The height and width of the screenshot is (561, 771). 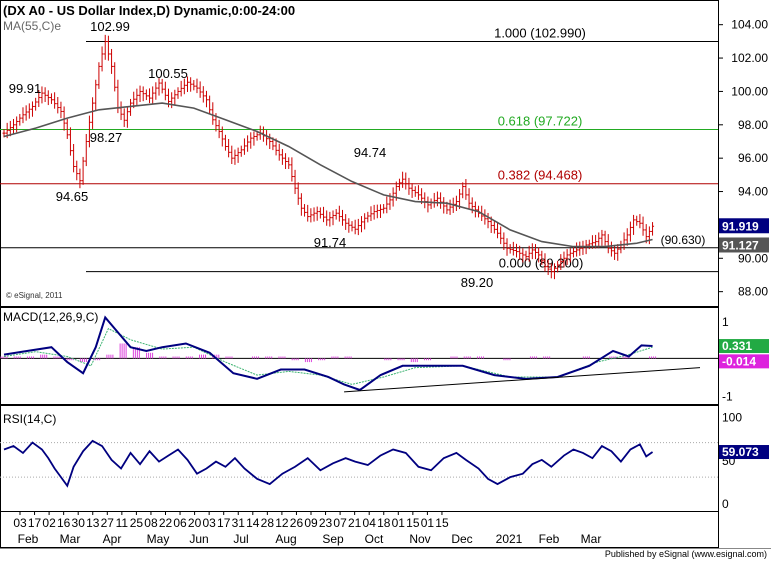 I want to click on fib-level-label: 0.382 (94.468), so click(x=540, y=175).